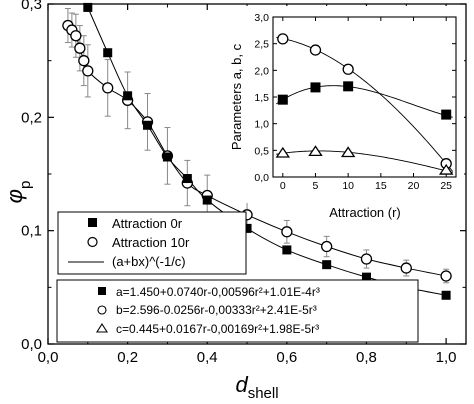 The width and height of the screenshot is (474, 404). Describe the element at coordinates (261, 98) in the screenshot. I see `inset-y-tick-label: 1,5` at that location.